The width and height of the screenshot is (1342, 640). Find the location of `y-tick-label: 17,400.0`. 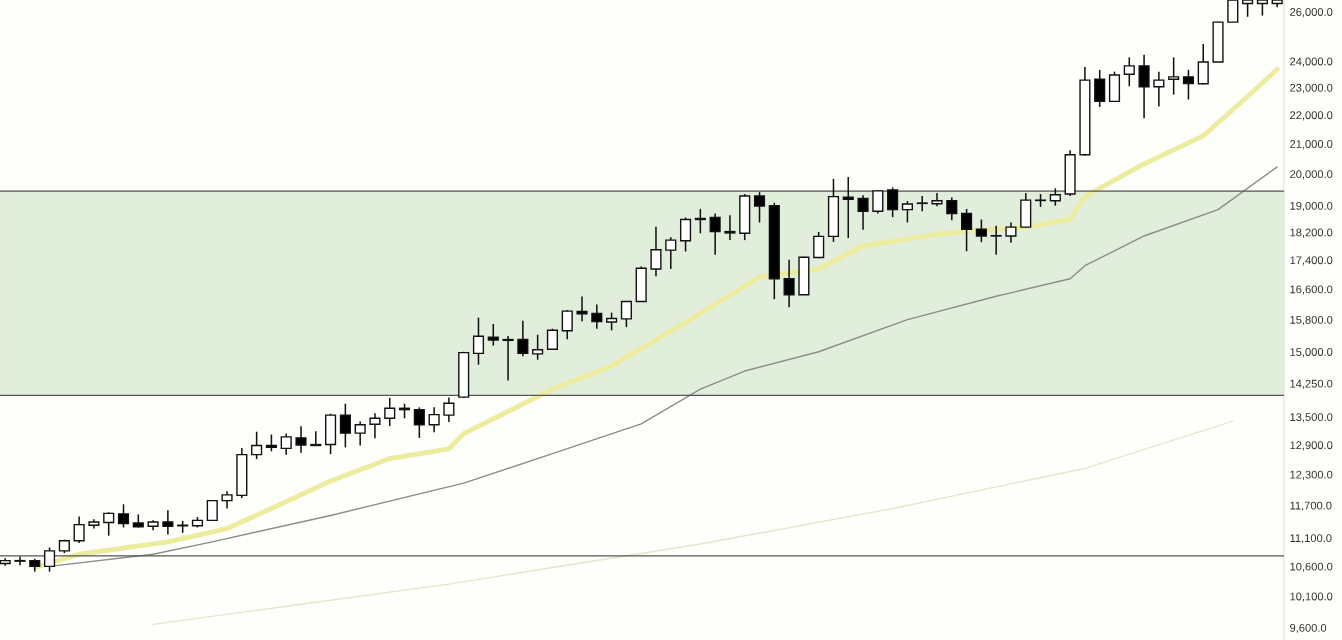

y-tick-label: 17,400.0 is located at coordinates (1311, 261).